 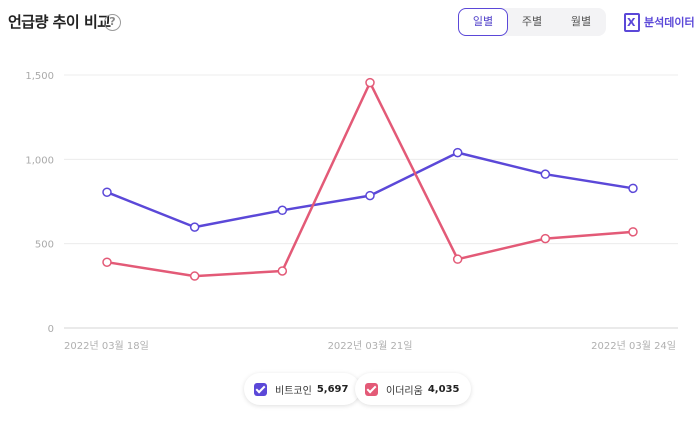 I want to click on tab-weekly: 주별, so click(x=532, y=21).